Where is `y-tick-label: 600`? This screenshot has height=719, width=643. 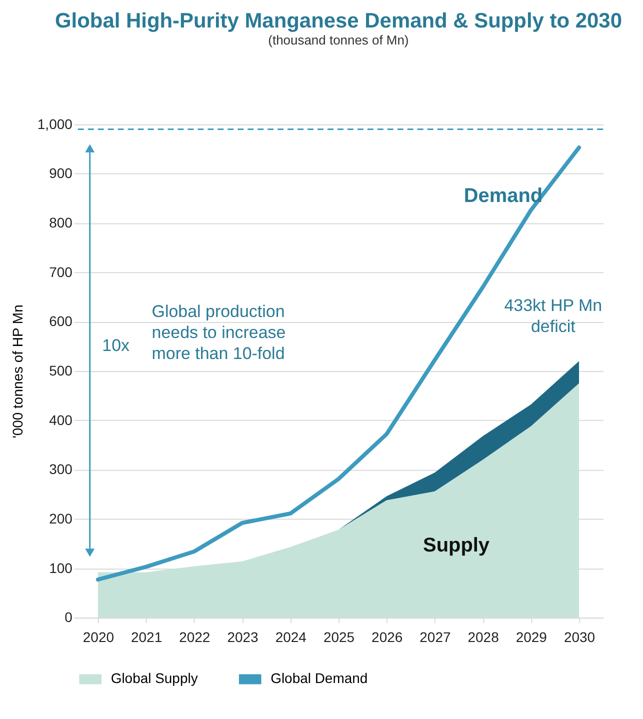
y-tick-label: 600 is located at coordinates (61, 321).